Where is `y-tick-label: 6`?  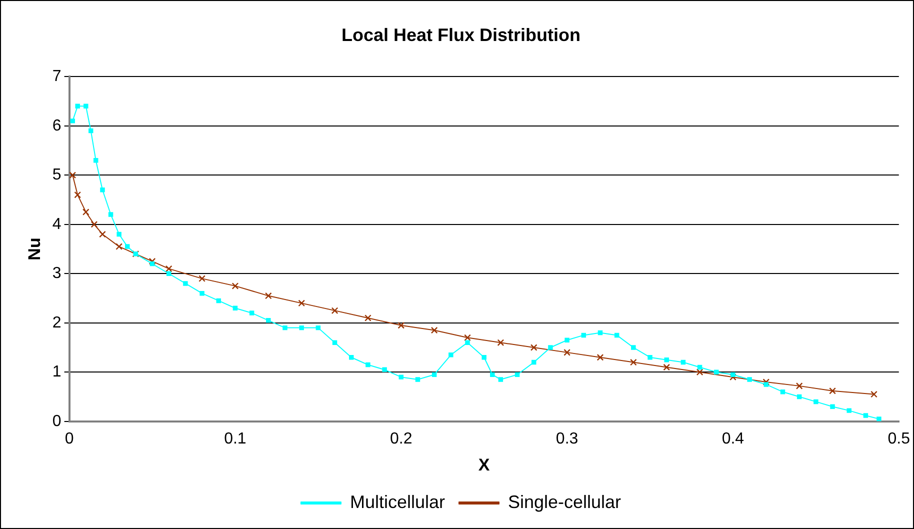
y-tick-label: 6 is located at coordinates (57, 125).